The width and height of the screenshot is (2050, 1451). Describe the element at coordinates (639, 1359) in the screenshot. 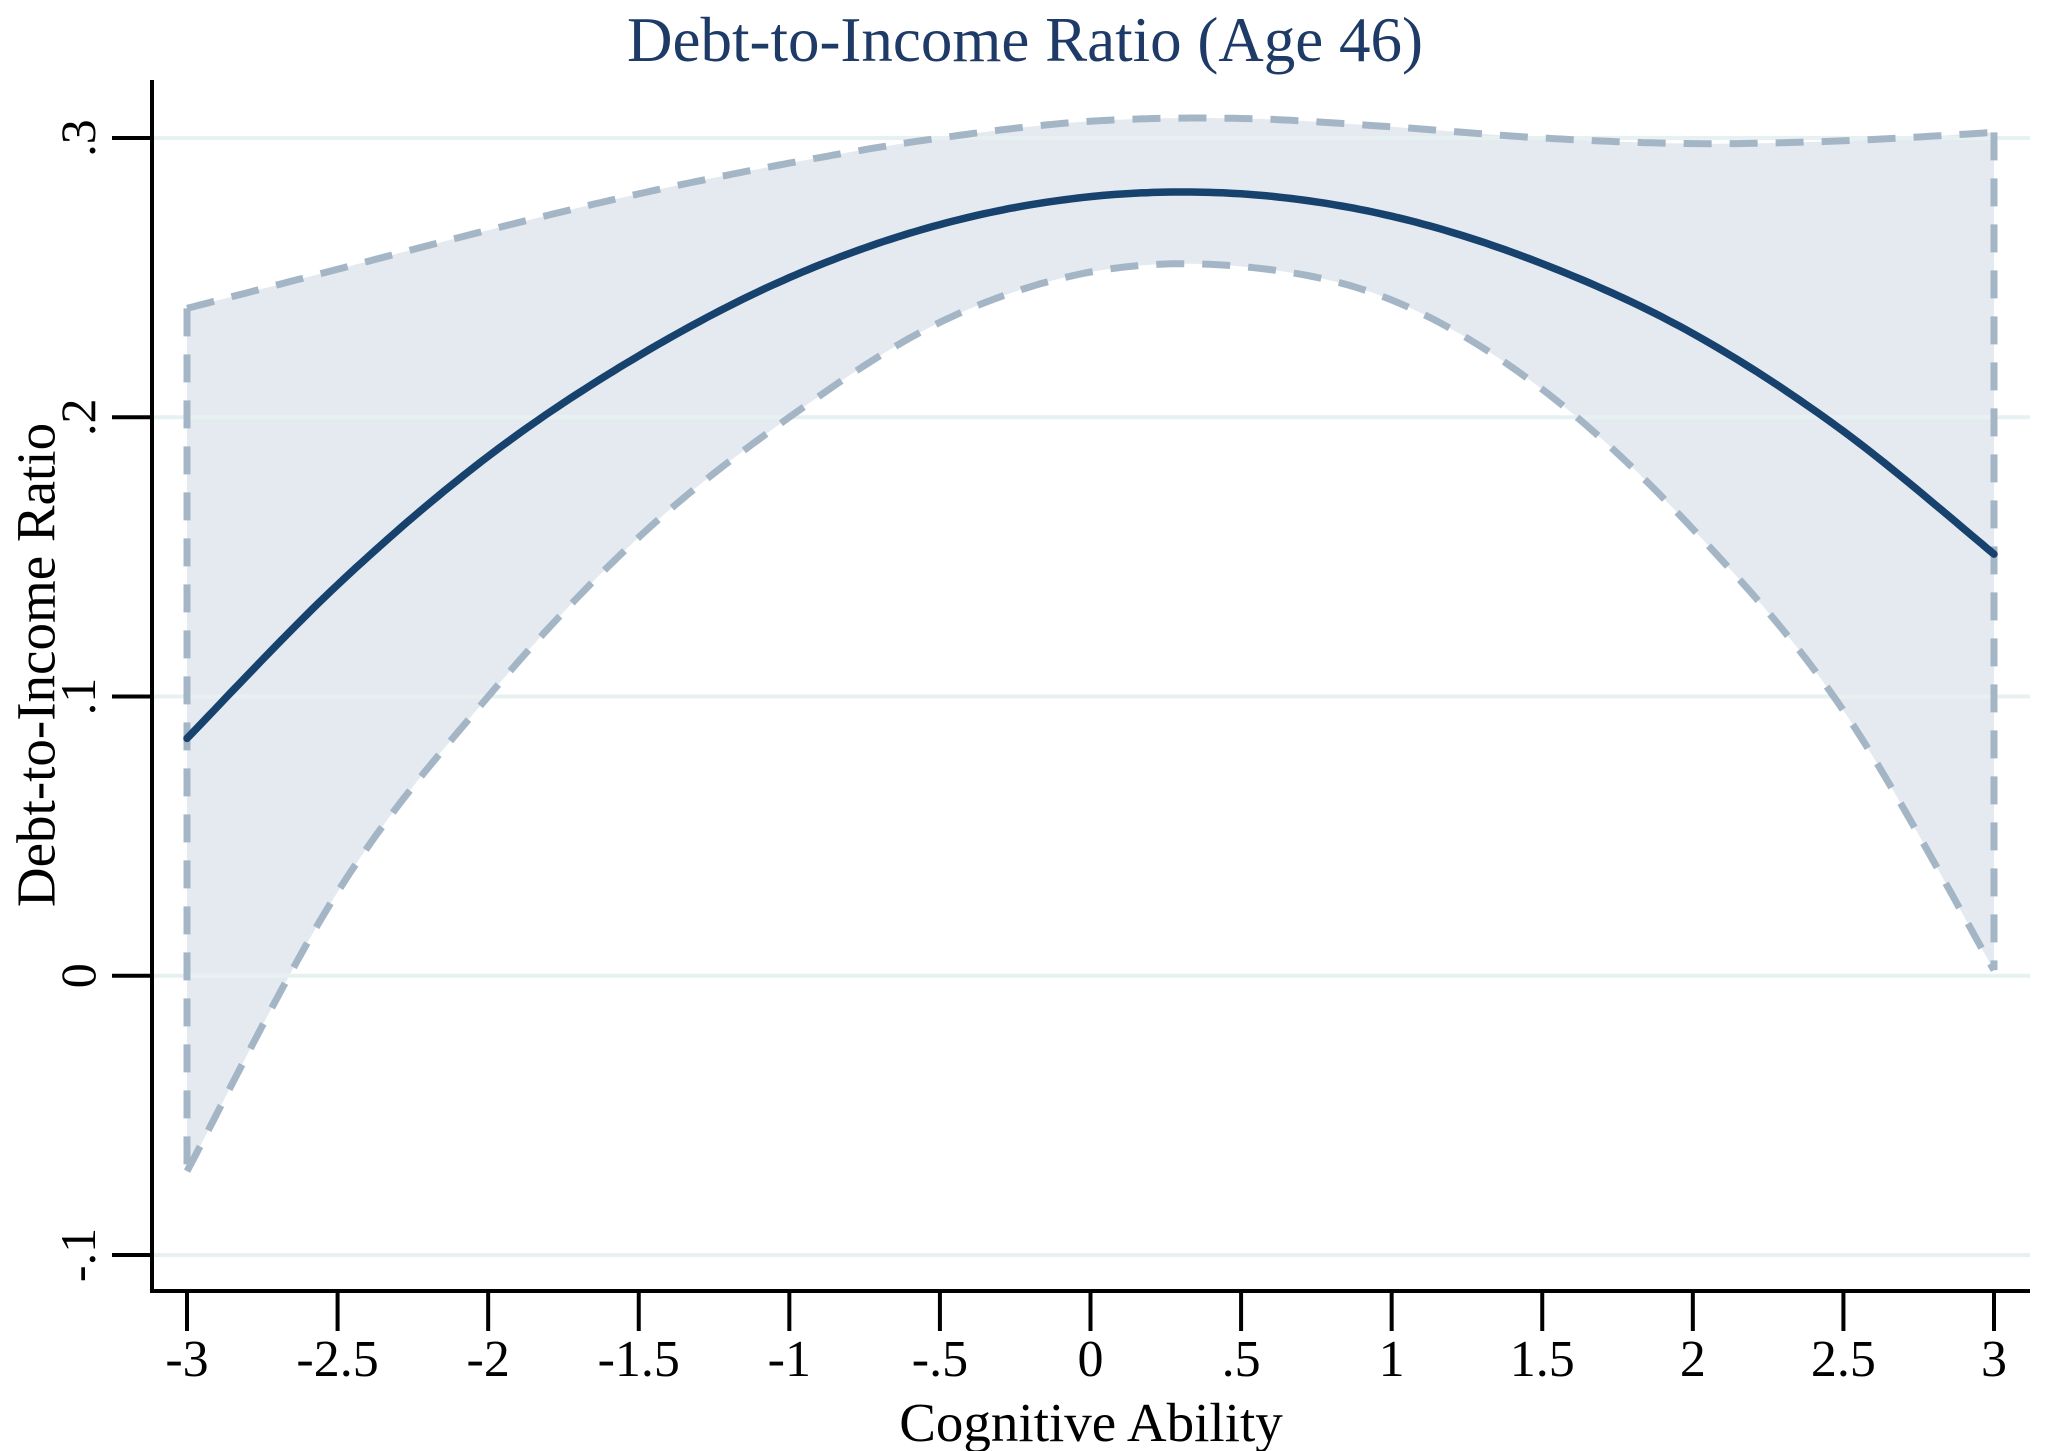

I see `x-tick-label: -1.5` at that location.